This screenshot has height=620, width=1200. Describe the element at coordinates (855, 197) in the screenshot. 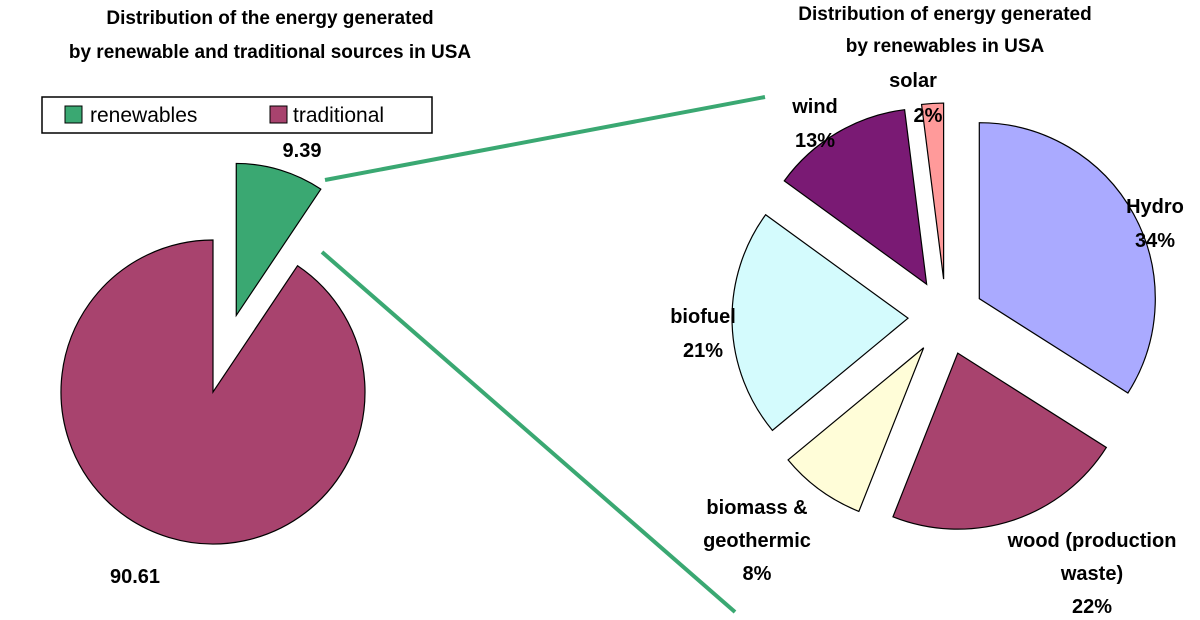

I see `right-pie-slice-wind` at that location.